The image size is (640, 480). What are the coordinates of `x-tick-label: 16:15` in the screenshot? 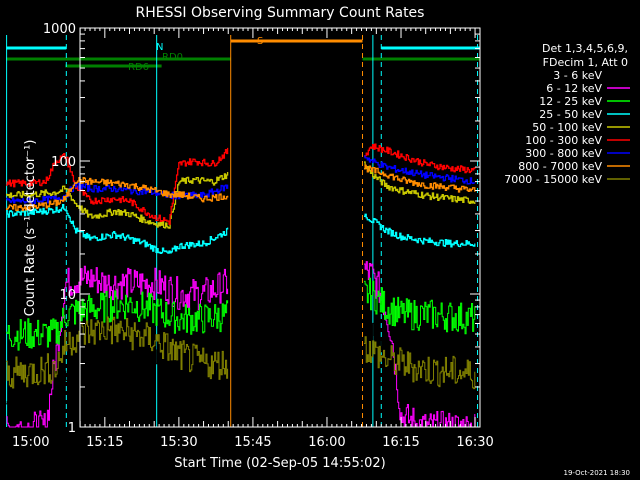 It's located at (400, 442).